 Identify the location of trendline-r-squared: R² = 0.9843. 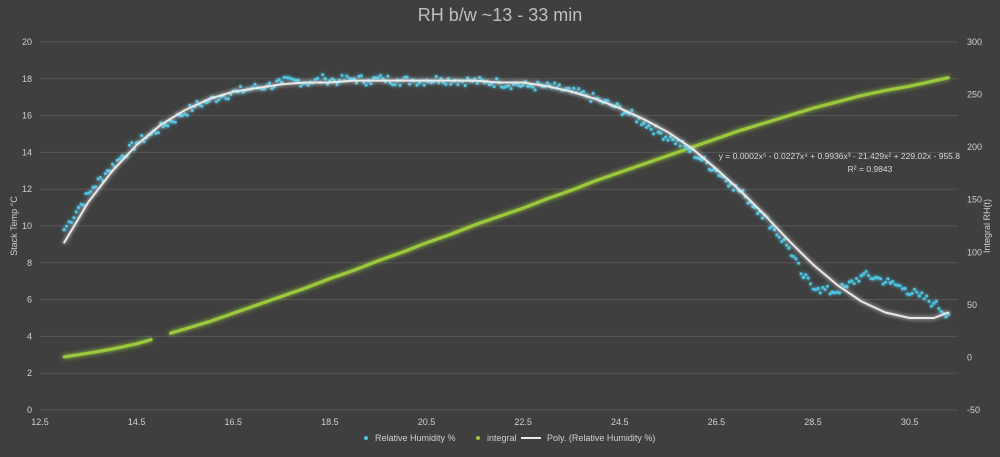
(870, 169).